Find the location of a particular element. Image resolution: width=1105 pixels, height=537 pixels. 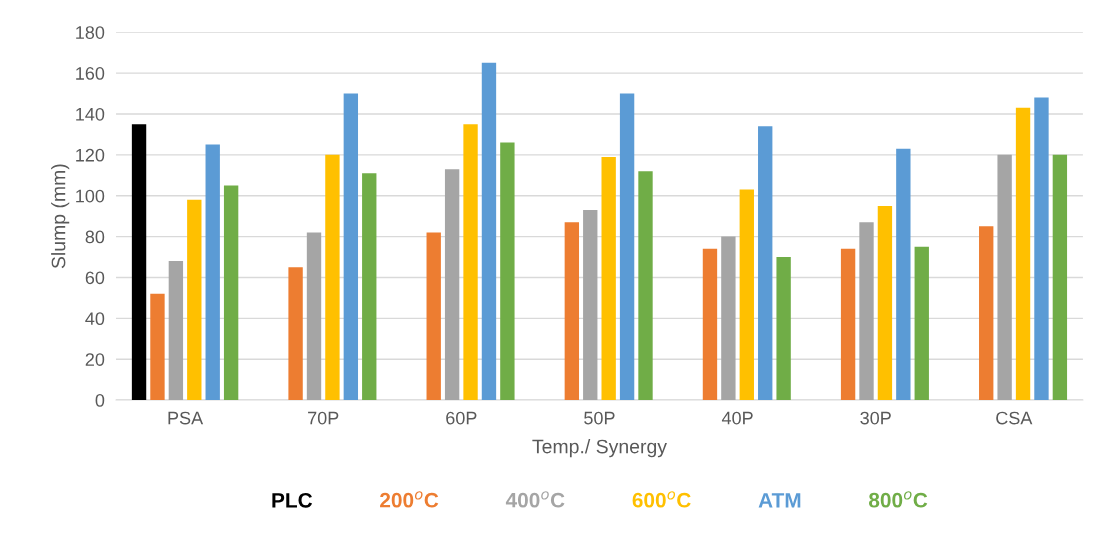

text: 400$^{o}$C is located at coordinates (535, 499).